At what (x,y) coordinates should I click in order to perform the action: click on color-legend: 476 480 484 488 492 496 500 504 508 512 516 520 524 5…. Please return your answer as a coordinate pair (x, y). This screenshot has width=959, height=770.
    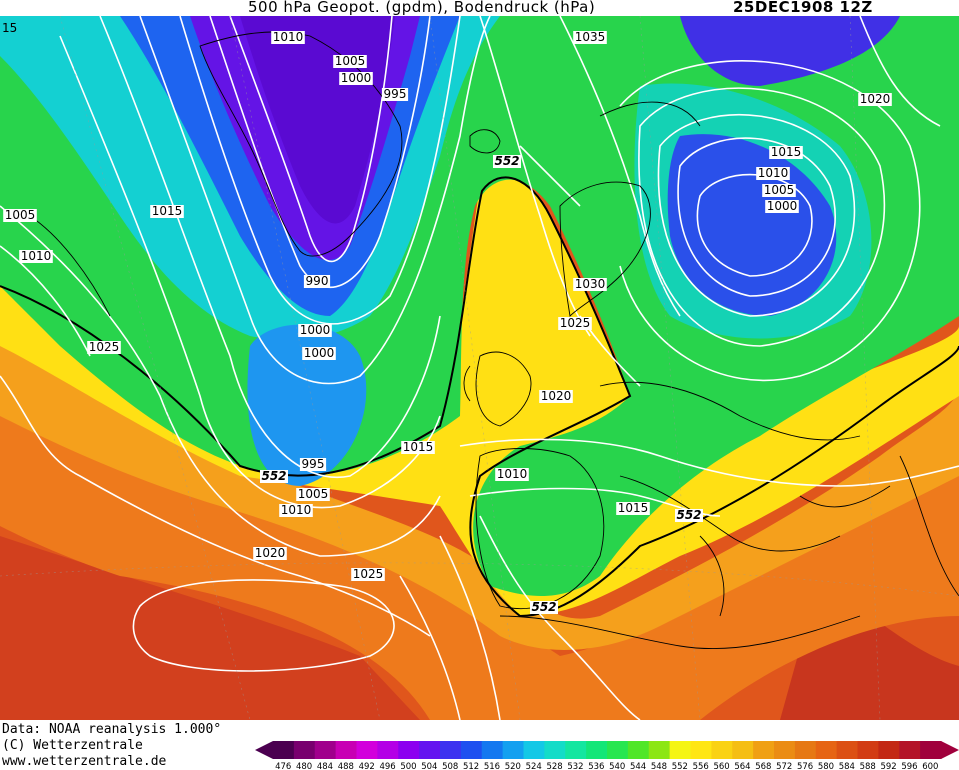
    Looking at the image, I should click on (607, 755).